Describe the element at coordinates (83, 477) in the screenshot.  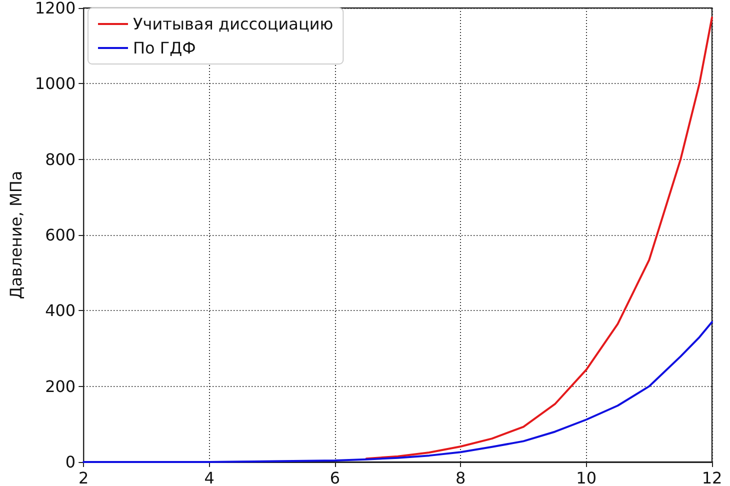
I see `x-tick-label: 2` at that location.